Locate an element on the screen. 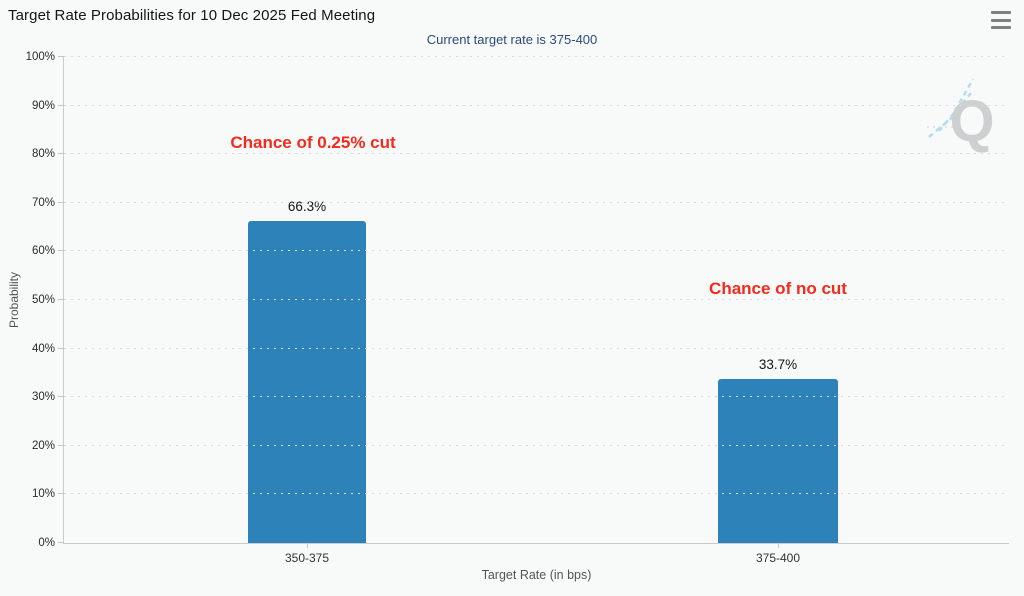  watermark-letter: Q is located at coordinates (971, 121).